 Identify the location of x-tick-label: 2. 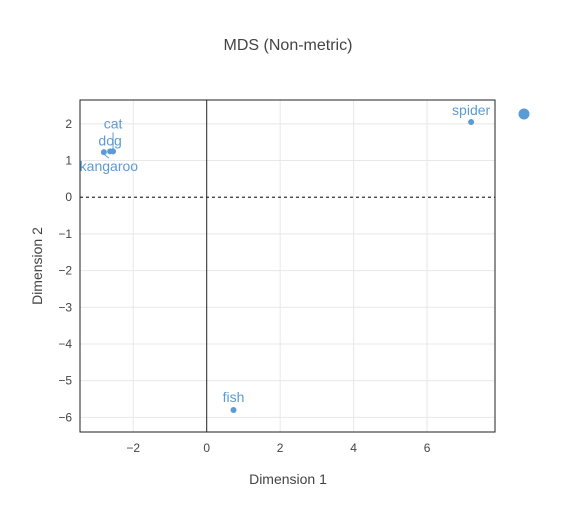
(280, 448).